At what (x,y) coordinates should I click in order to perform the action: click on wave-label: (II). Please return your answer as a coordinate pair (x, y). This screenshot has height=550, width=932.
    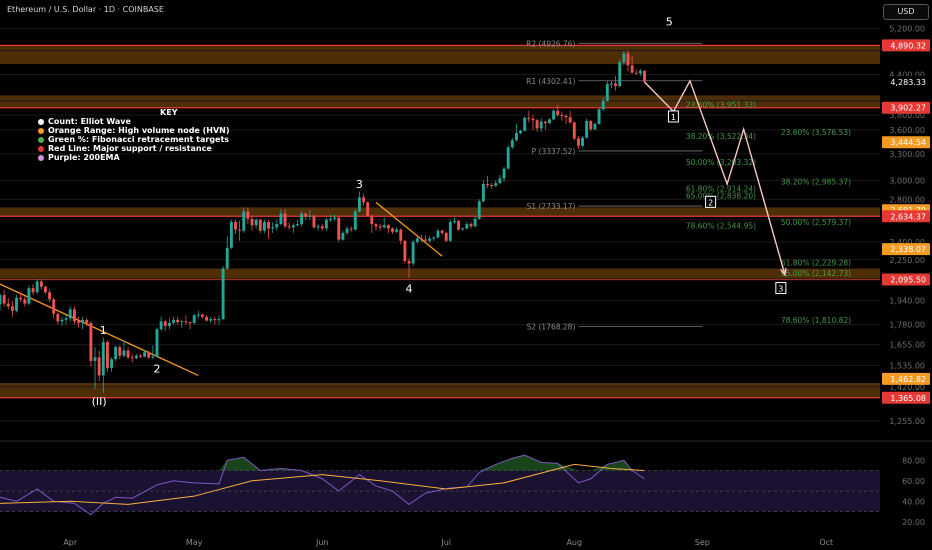
    Looking at the image, I should click on (99, 401).